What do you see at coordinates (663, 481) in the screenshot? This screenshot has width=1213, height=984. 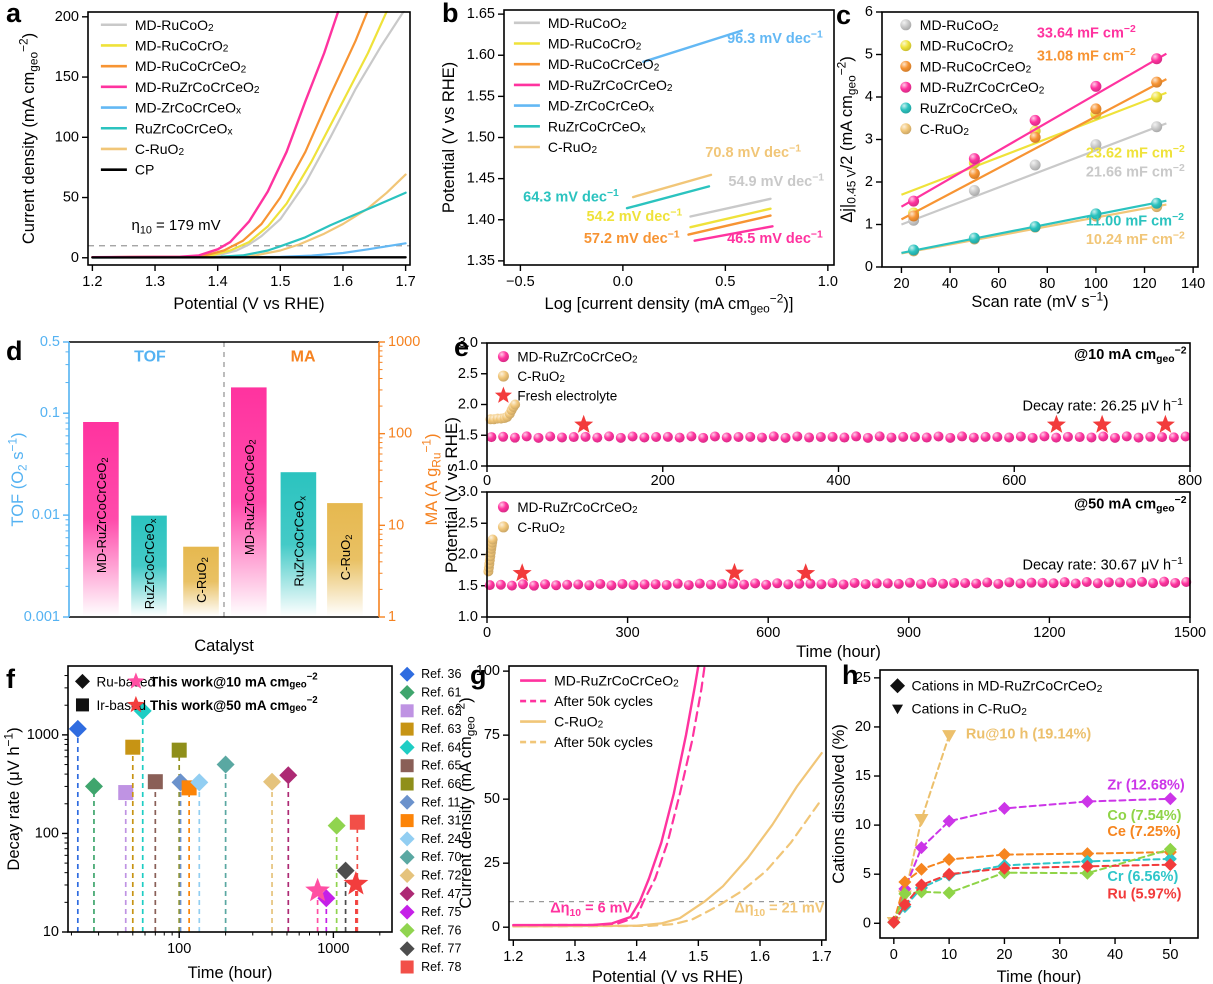 I see `x-tick-label: 200` at bounding box center [663, 481].